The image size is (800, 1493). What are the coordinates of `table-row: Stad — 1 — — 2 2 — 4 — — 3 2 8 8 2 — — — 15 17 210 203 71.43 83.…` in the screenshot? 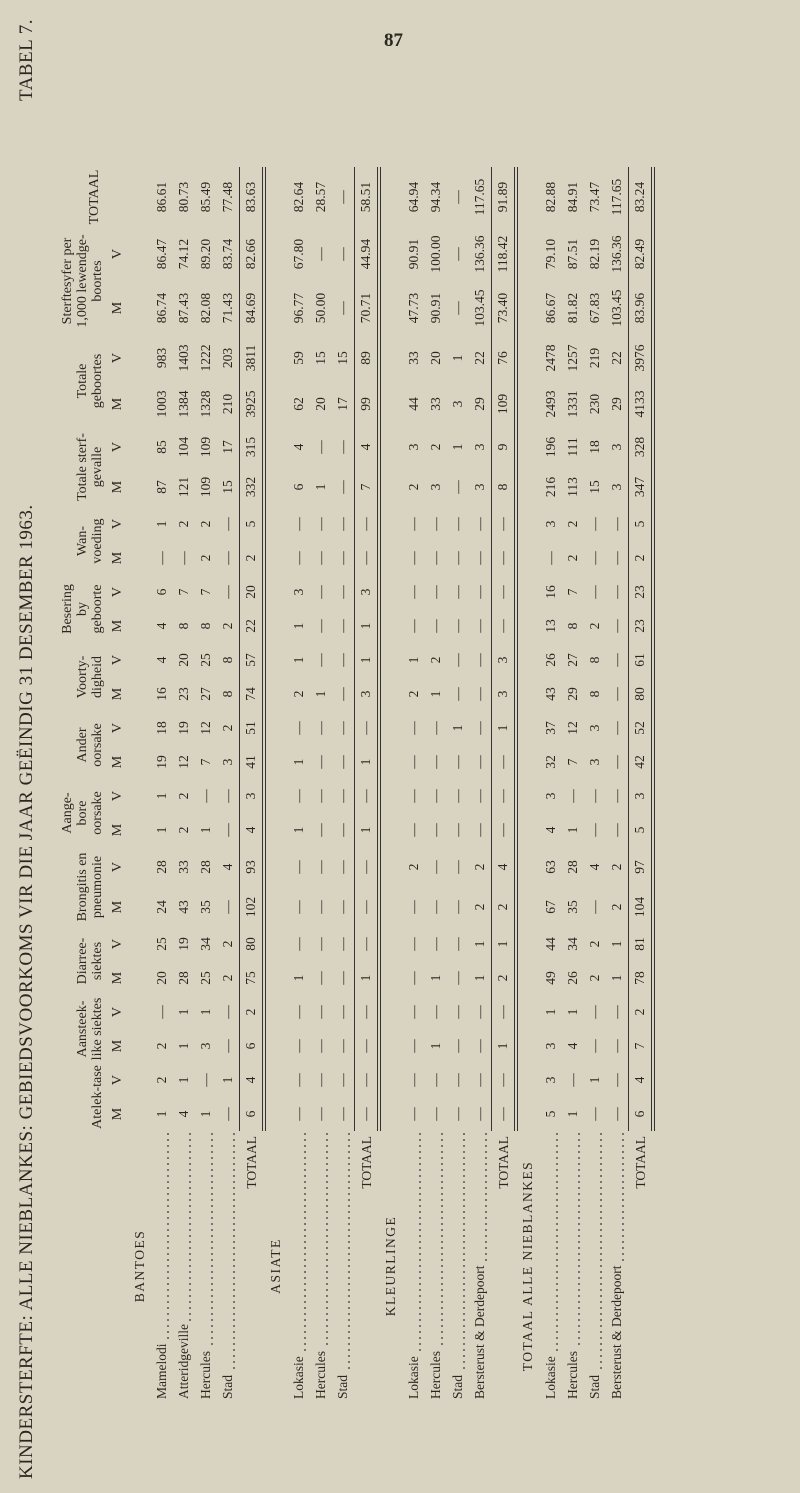 It's located at (228, 784).